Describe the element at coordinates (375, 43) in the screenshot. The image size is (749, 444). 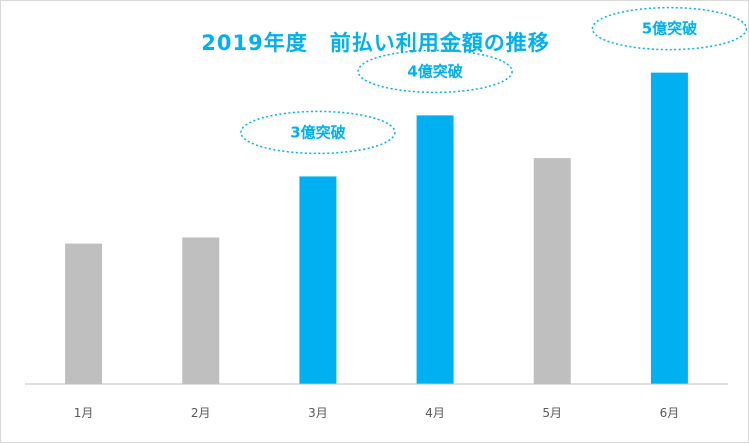
I see `chart-title: 2019年度 前払い利用金額の推移` at that location.